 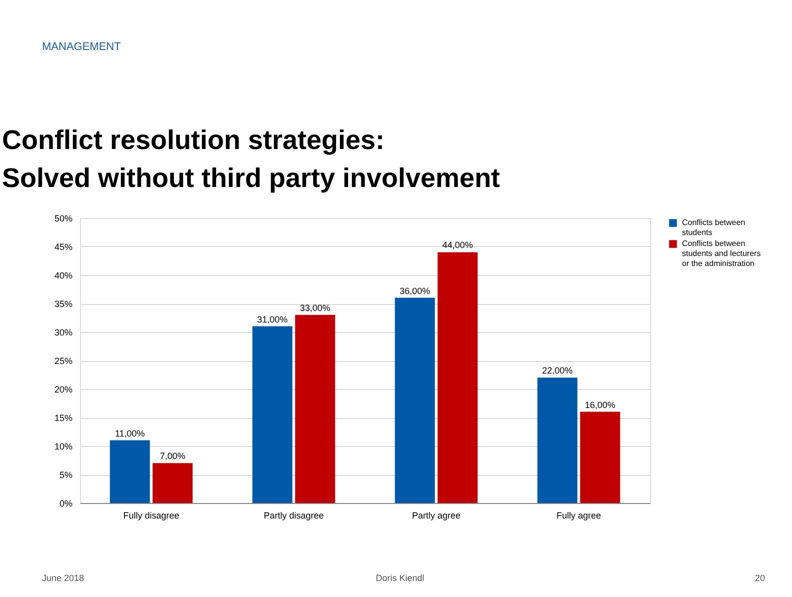 What do you see at coordinates (129, 433) in the screenshot?
I see `data-label: 11,00%` at bounding box center [129, 433].